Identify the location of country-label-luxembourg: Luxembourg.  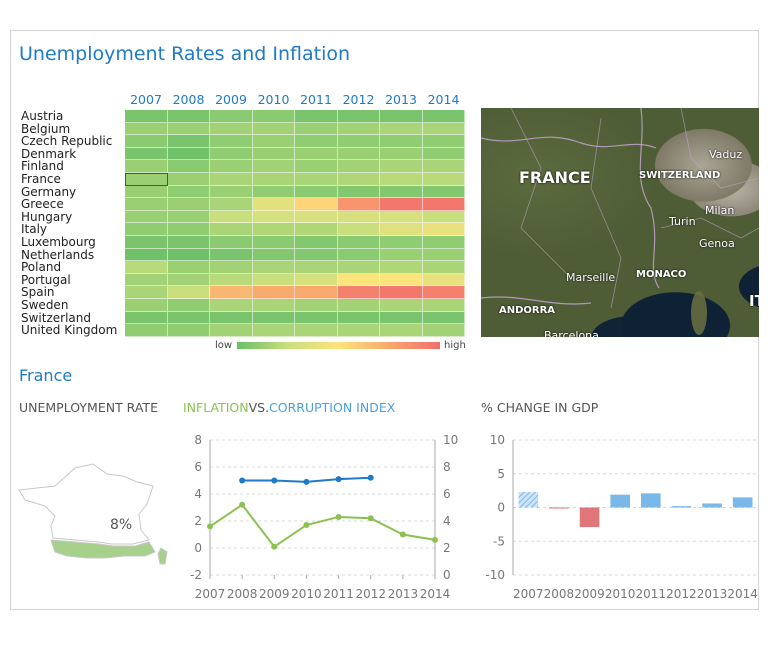
(58, 242).